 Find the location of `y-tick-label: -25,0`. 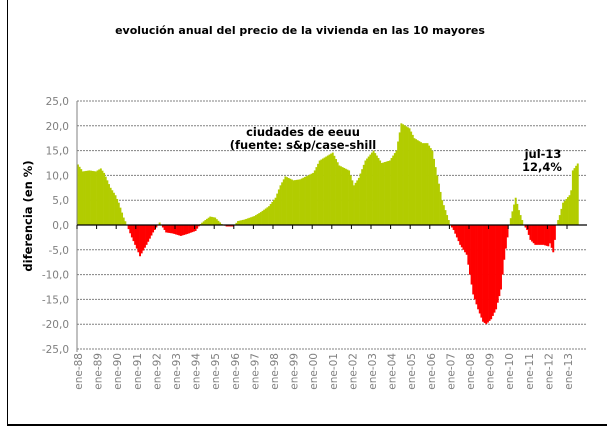

y-tick-label: -25,0 is located at coordinates (55, 350).